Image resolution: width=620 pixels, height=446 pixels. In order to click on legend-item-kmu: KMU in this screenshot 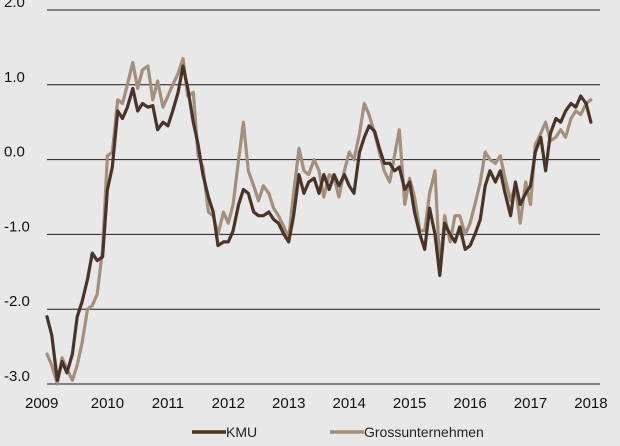, I will do `click(241, 432)`.